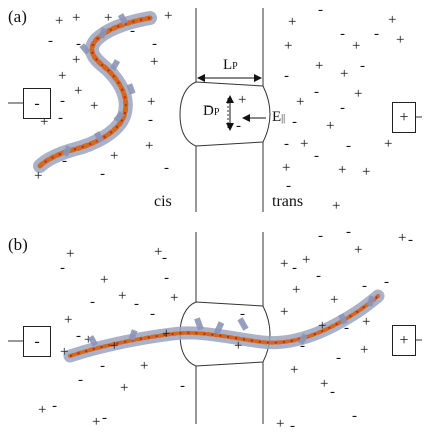 The height and width of the screenshot is (434, 424). What do you see at coordinates (211, 111) in the screenshot?
I see `pore-diameter-label: DP` at bounding box center [211, 111].